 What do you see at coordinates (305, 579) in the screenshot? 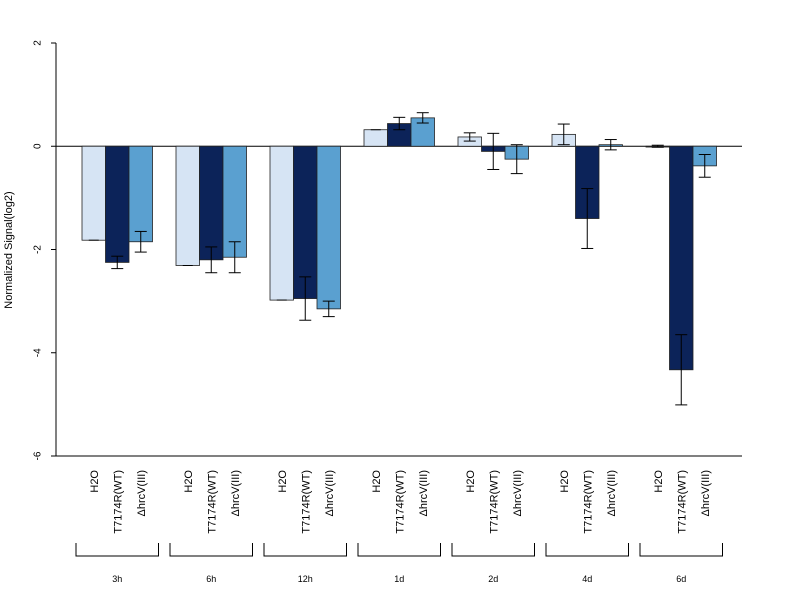
I see `group-label: 12h` at bounding box center [305, 579].